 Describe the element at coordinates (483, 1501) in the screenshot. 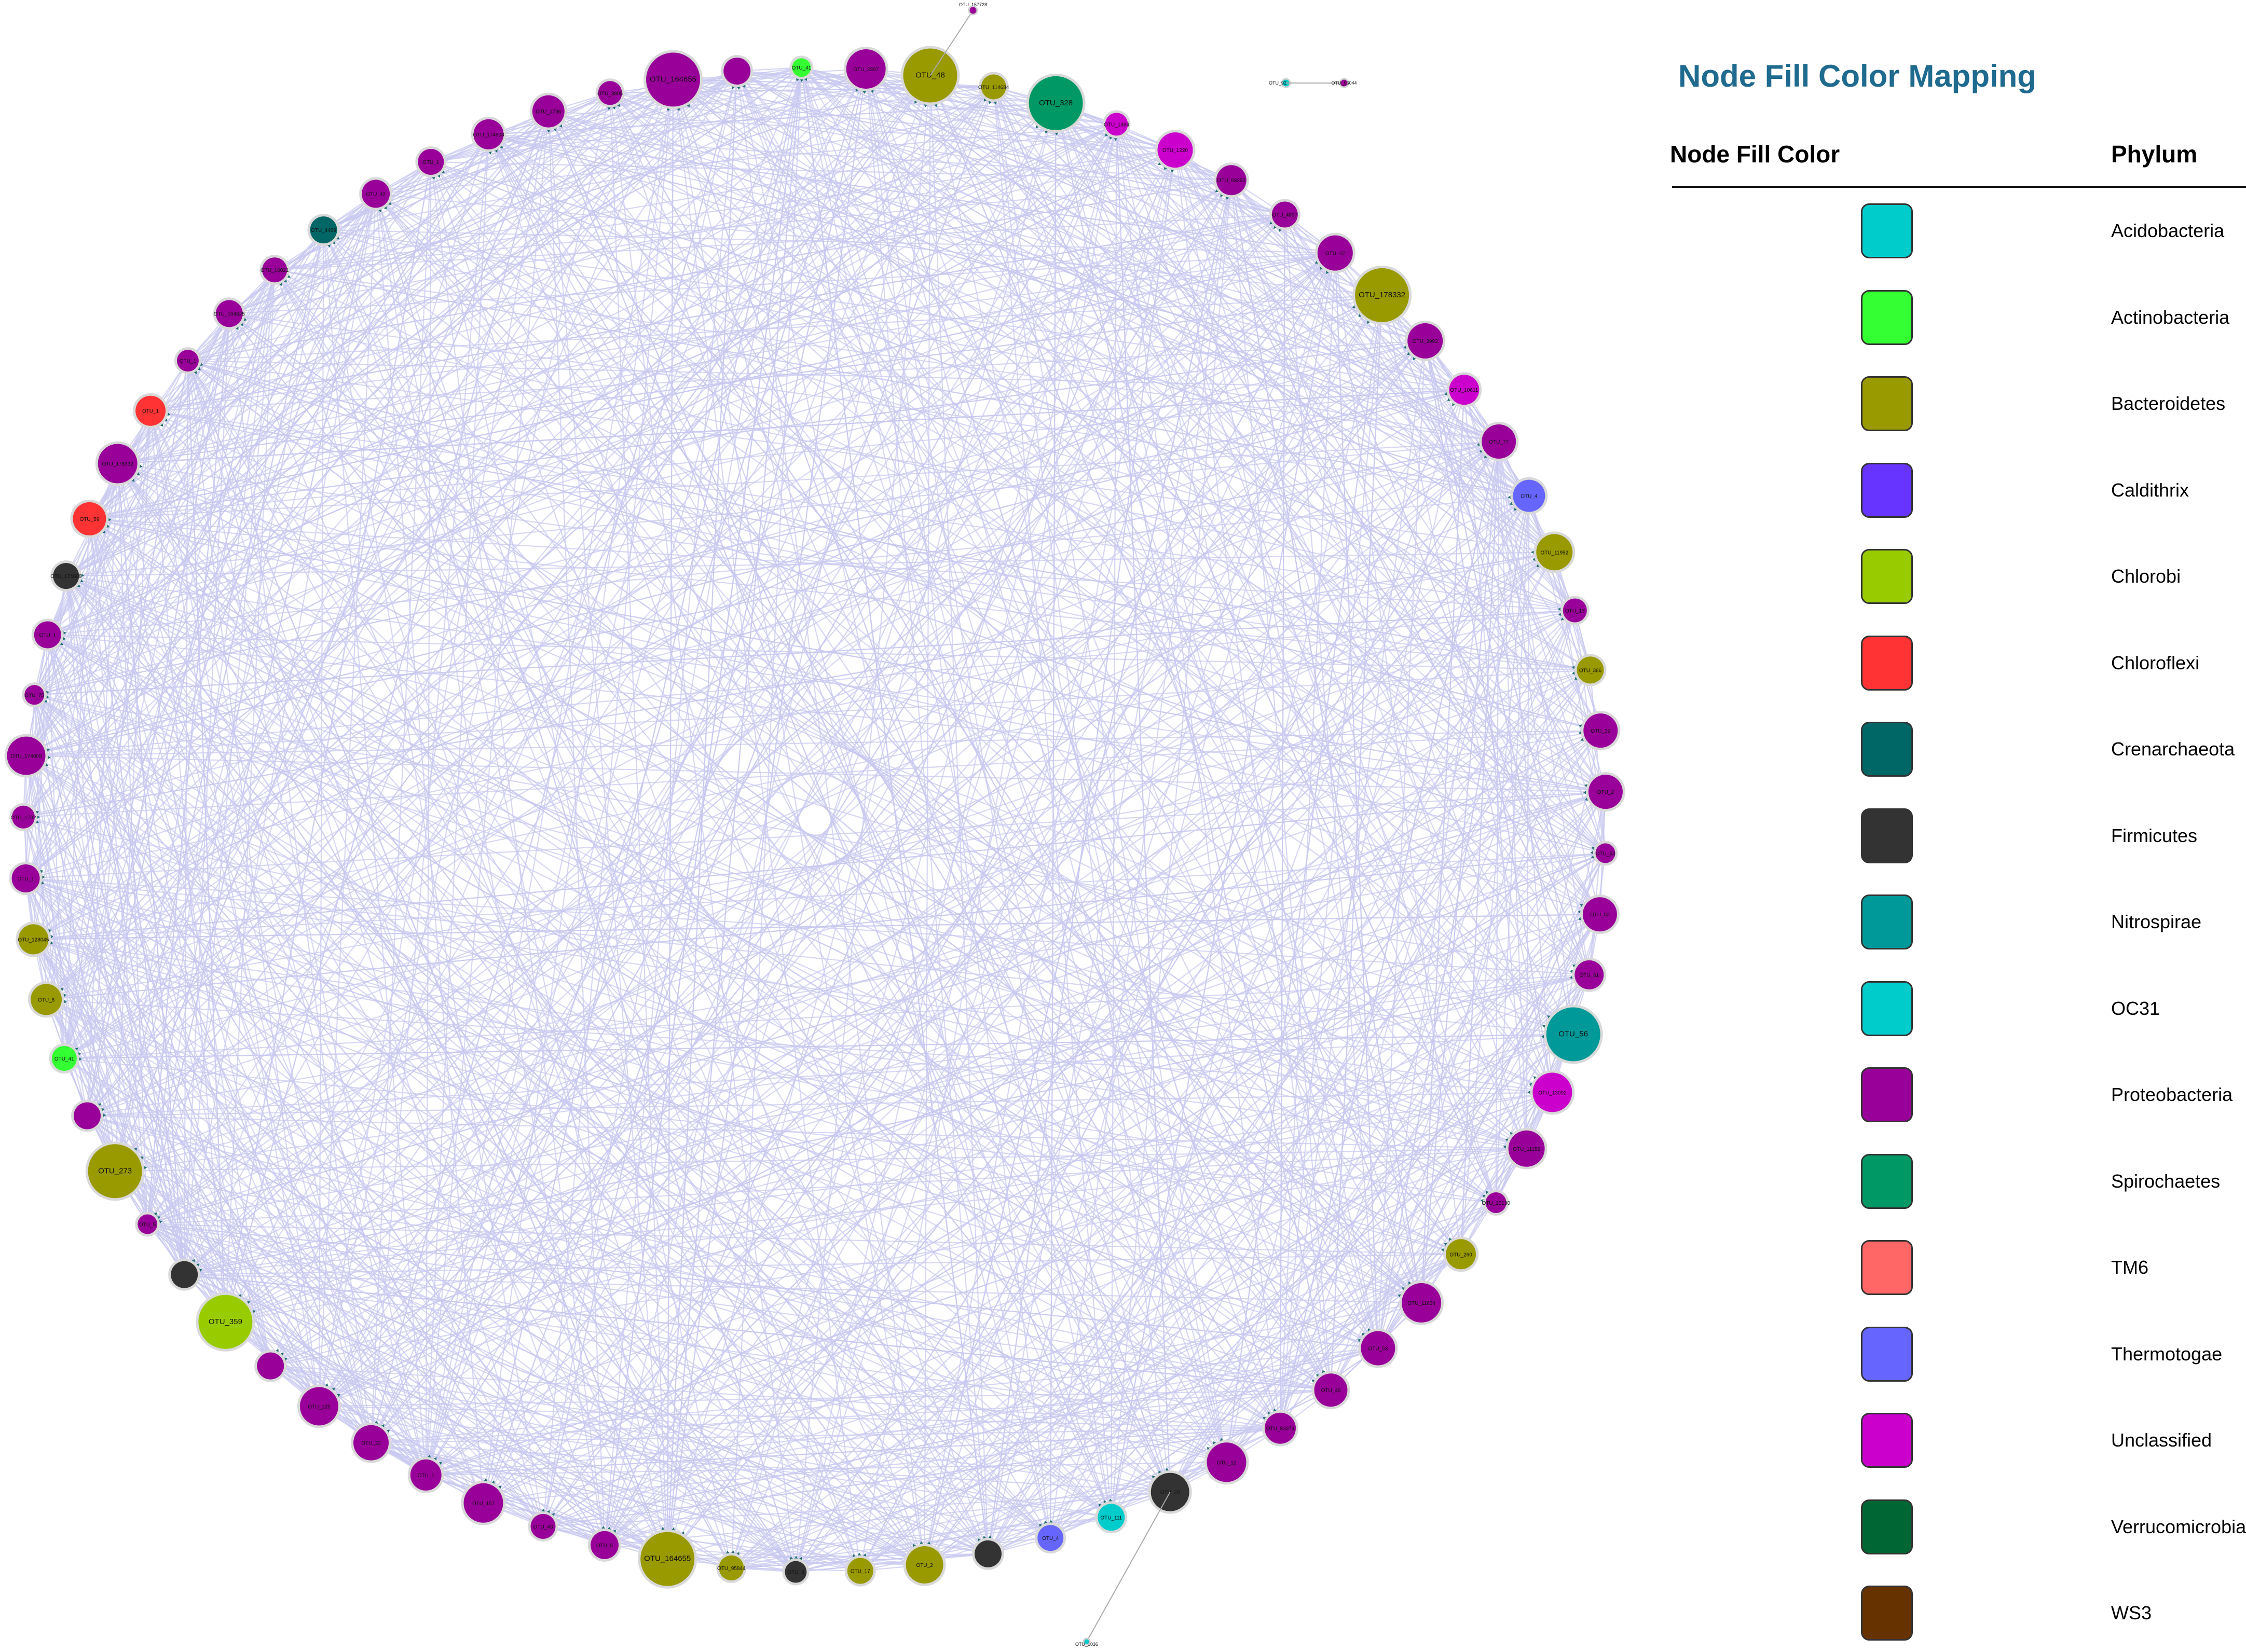

I see `network-node: OTU_157` at that location.